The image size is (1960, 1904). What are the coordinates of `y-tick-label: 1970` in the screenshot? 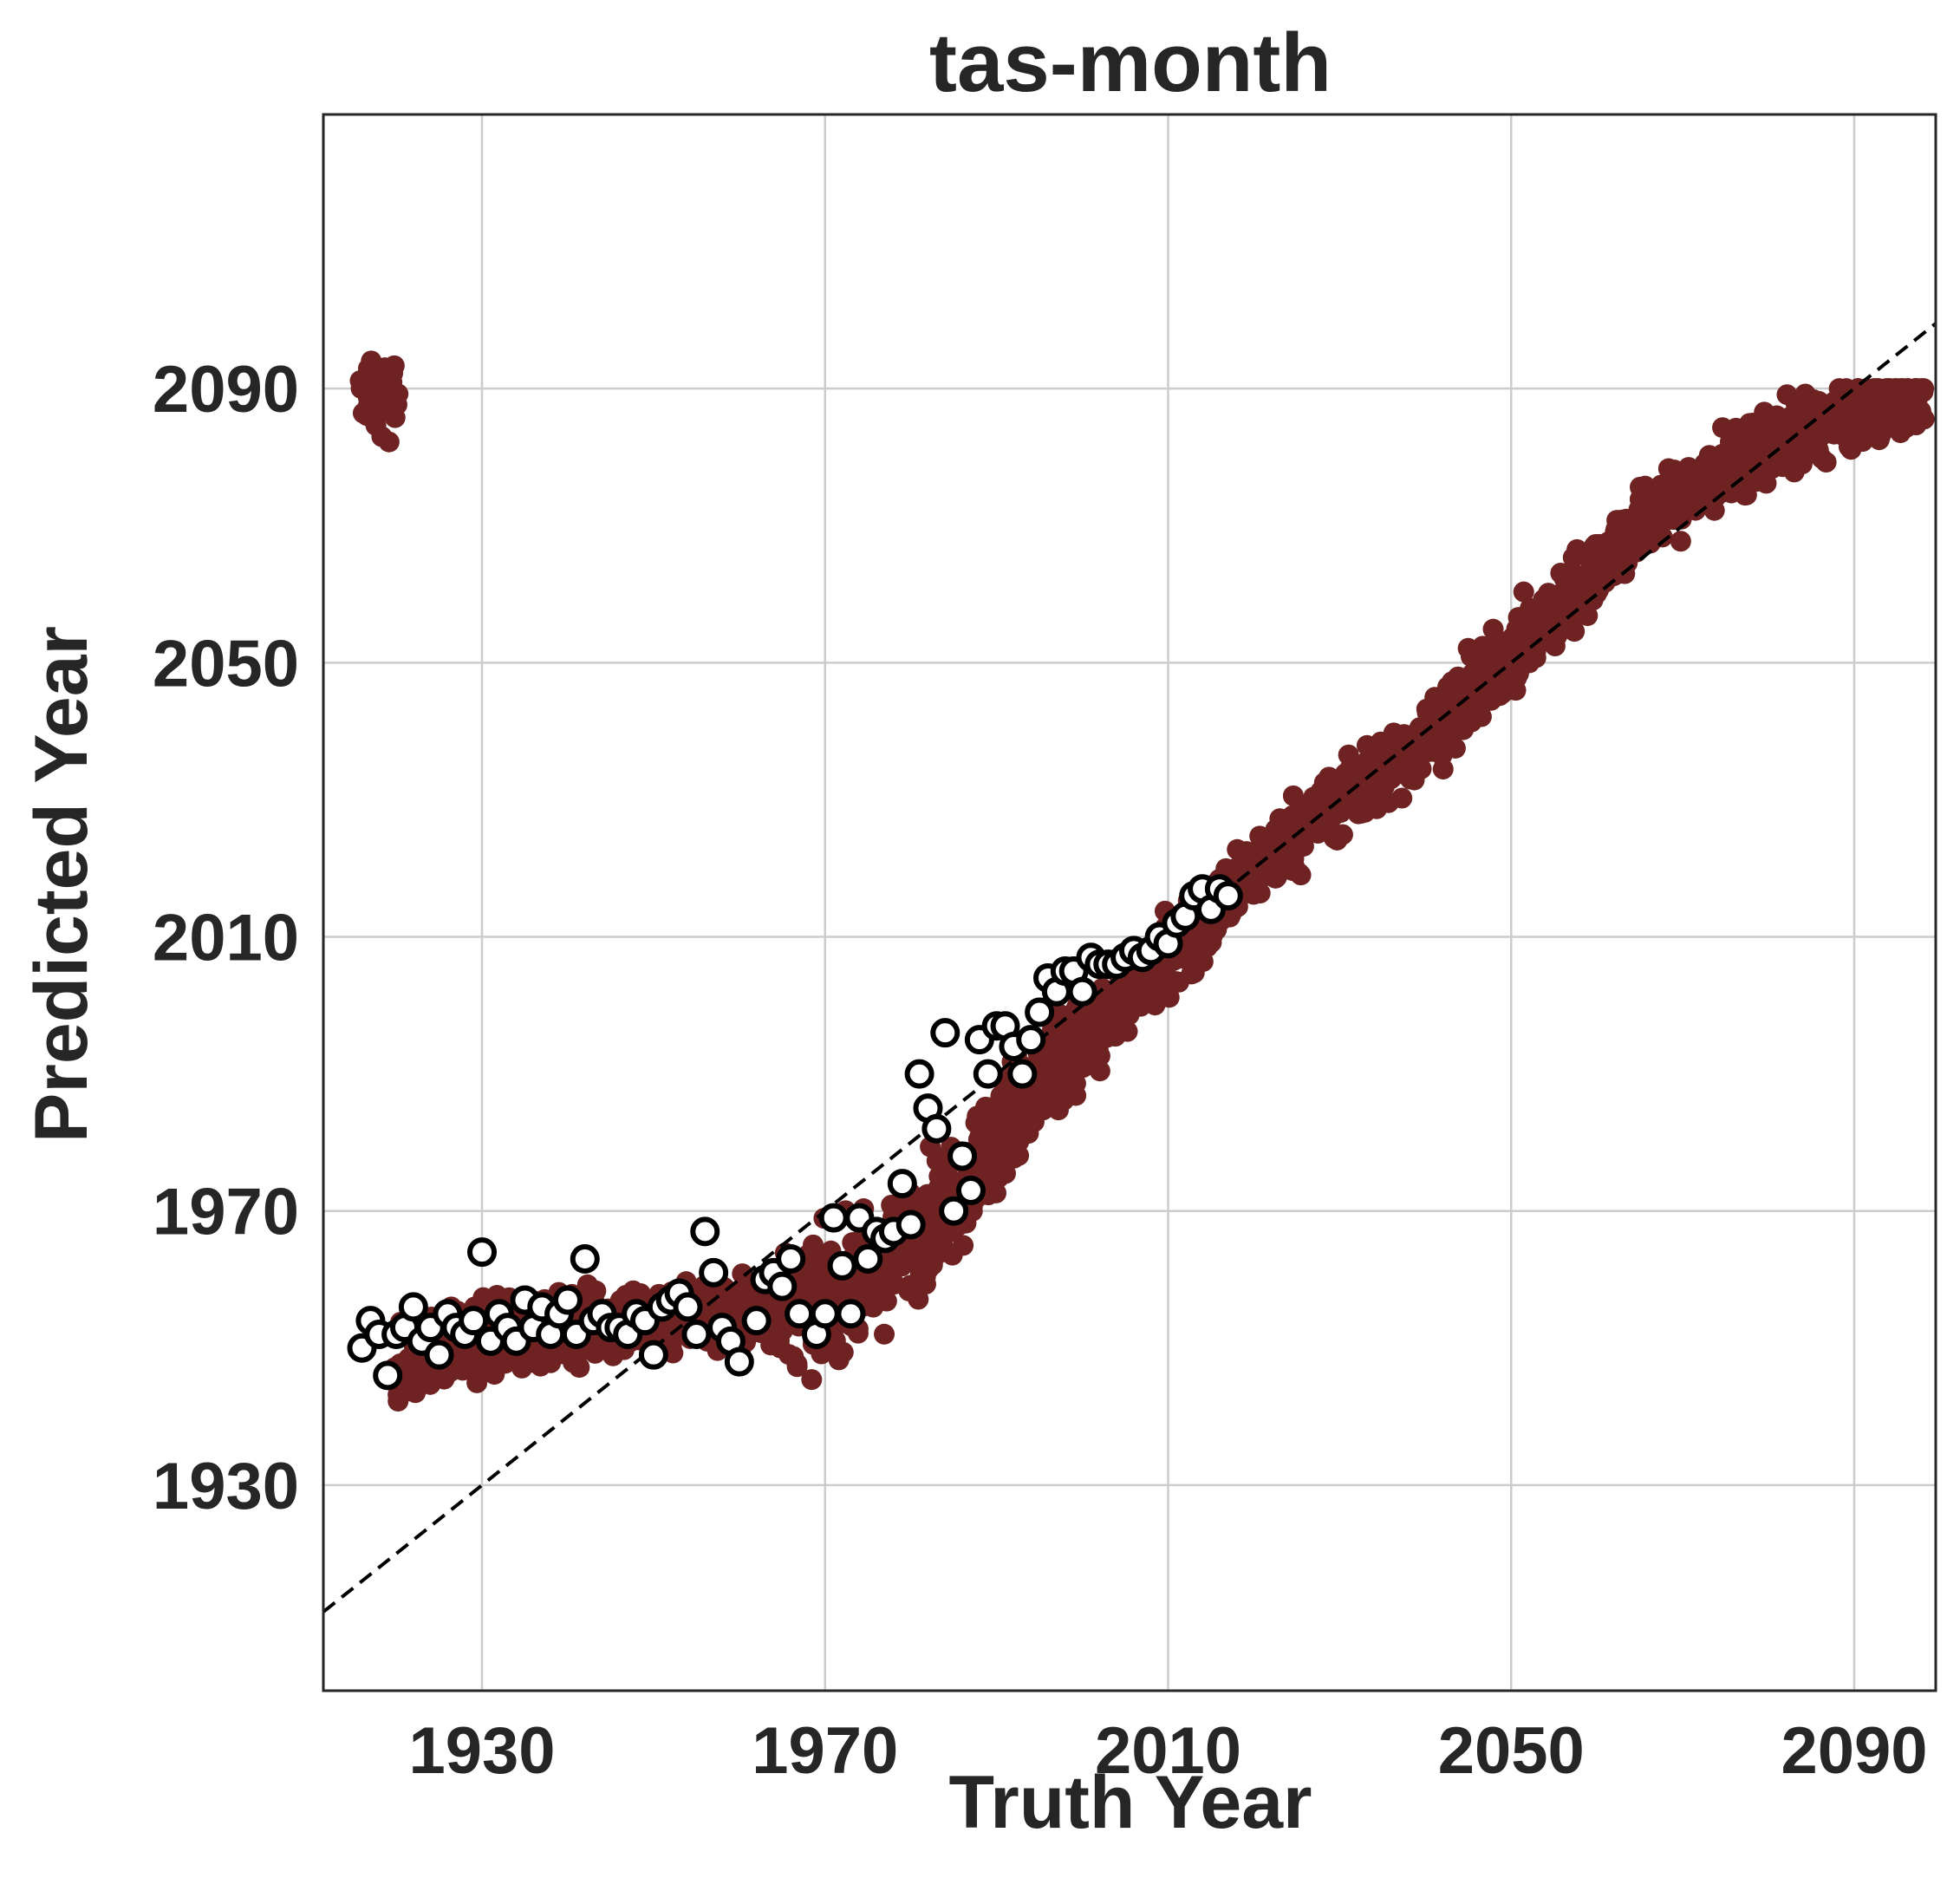 It's located at (226, 1212).